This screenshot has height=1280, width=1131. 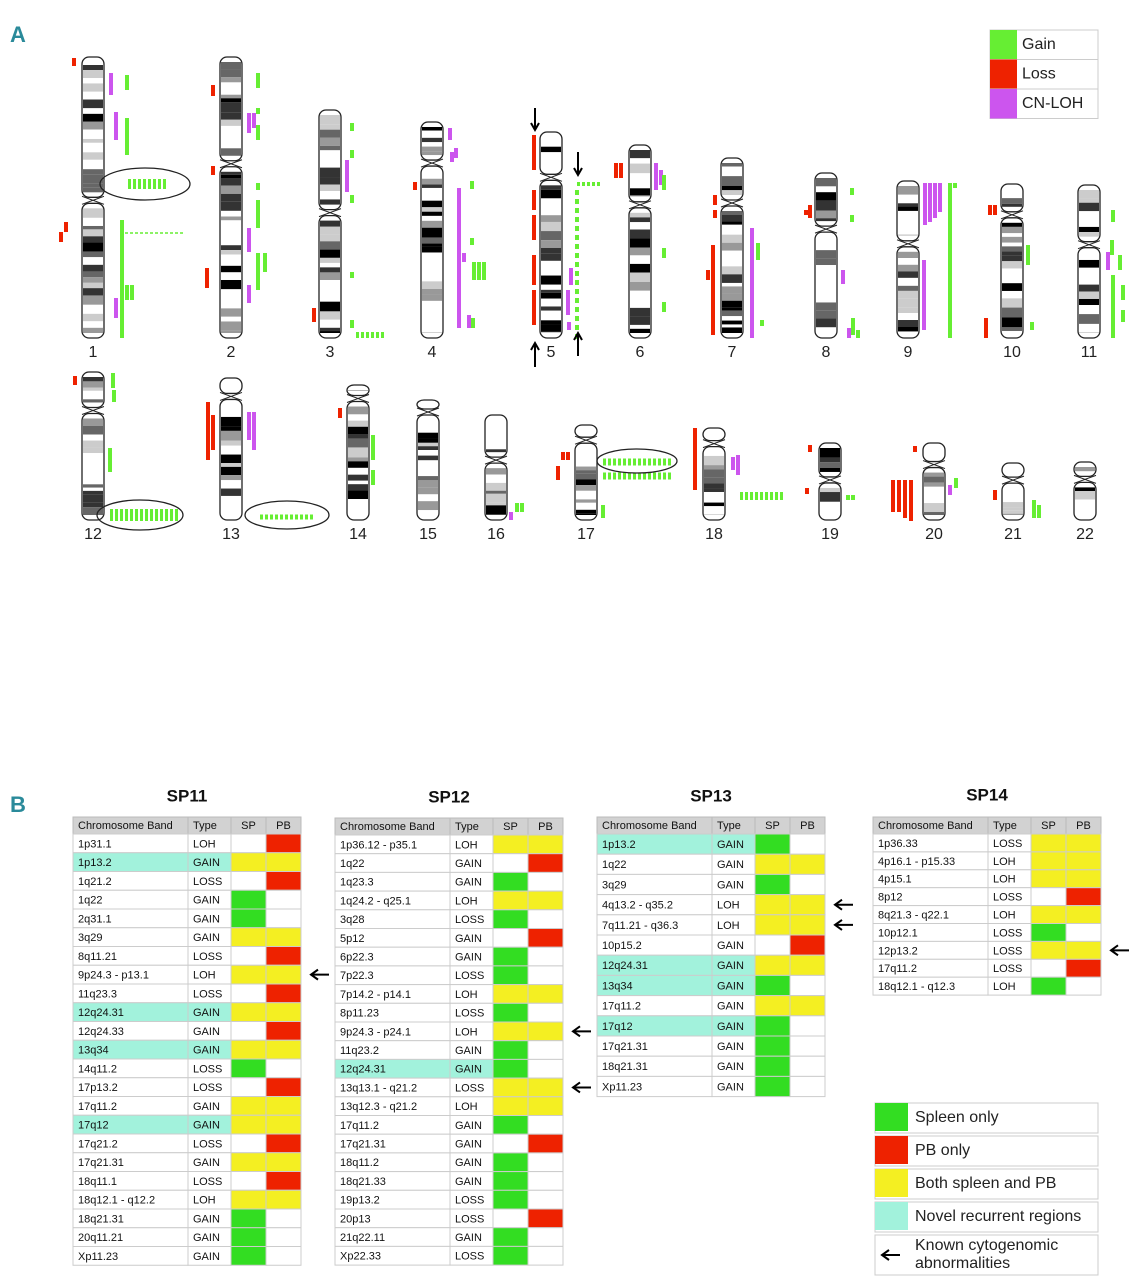 What do you see at coordinates (1012, 352) in the screenshot?
I see `chromosome-label: 10` at bounding box center [1012, 352].